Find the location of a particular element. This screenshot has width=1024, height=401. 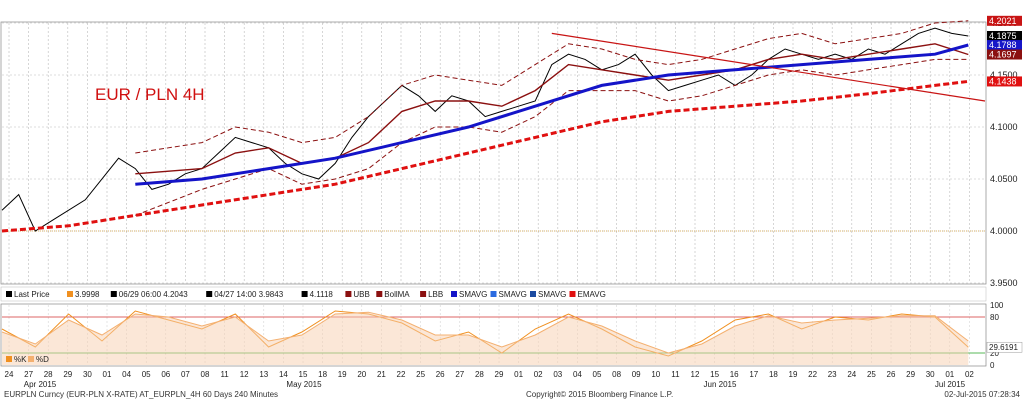

osc-y-tick-label: 80 is located at coordinates (994, 317).